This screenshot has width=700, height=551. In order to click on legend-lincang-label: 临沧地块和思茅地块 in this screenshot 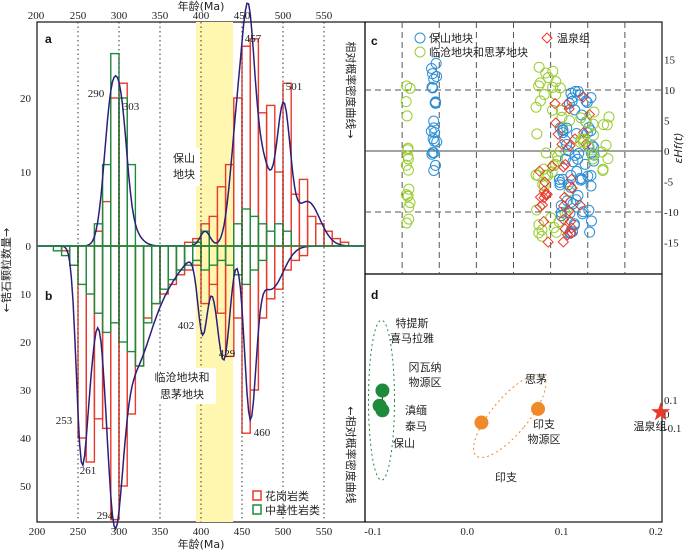, I will do `click(478, 52)`.